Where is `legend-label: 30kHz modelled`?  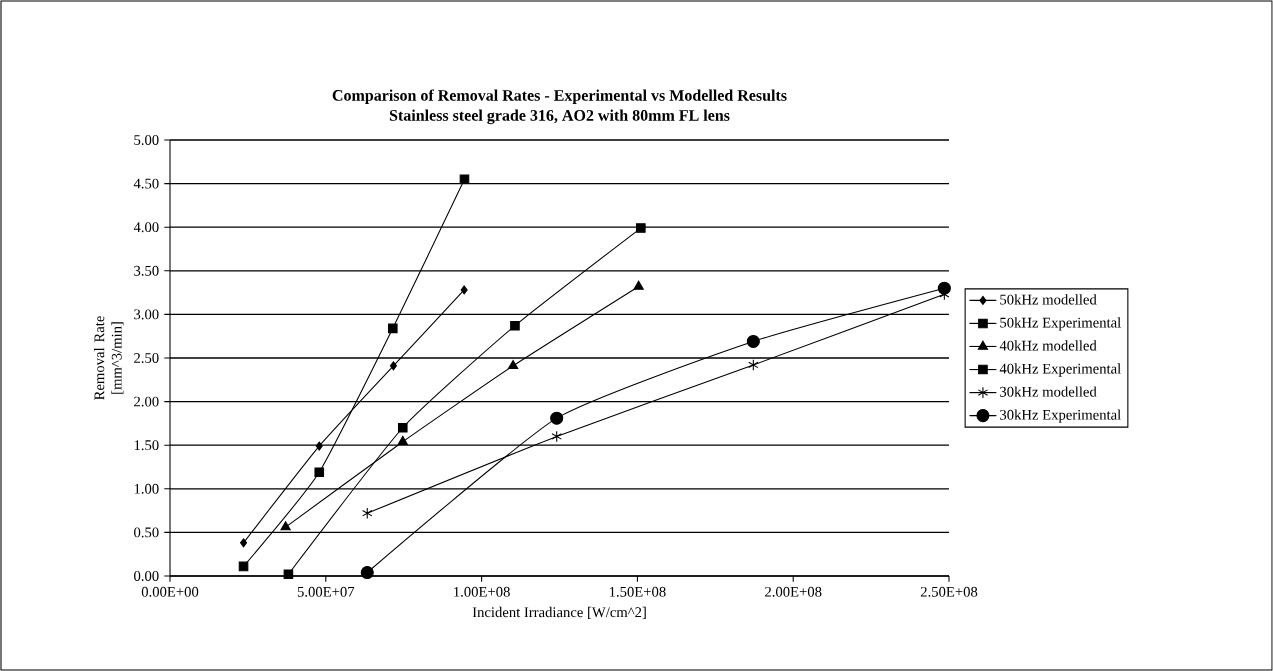
legend-label: 30kHz modelled is located at coordinates (1048, 391).